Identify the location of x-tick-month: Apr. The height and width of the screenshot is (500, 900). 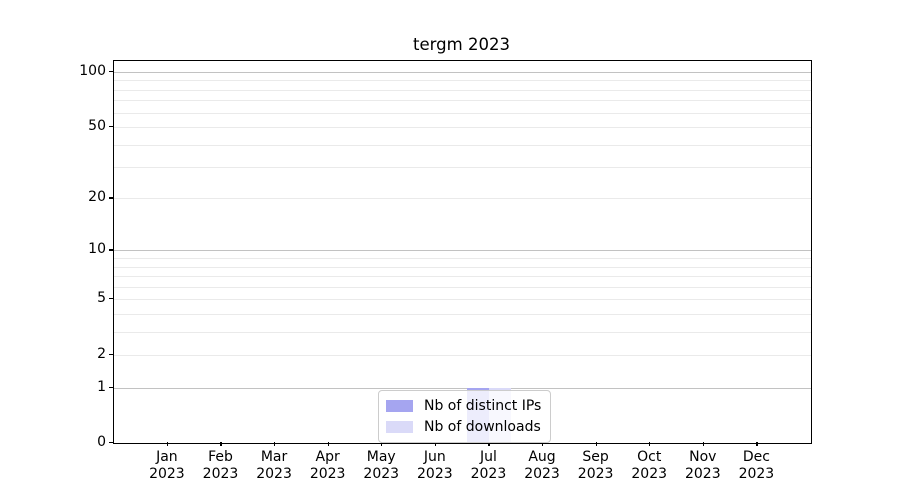
(327, 457).